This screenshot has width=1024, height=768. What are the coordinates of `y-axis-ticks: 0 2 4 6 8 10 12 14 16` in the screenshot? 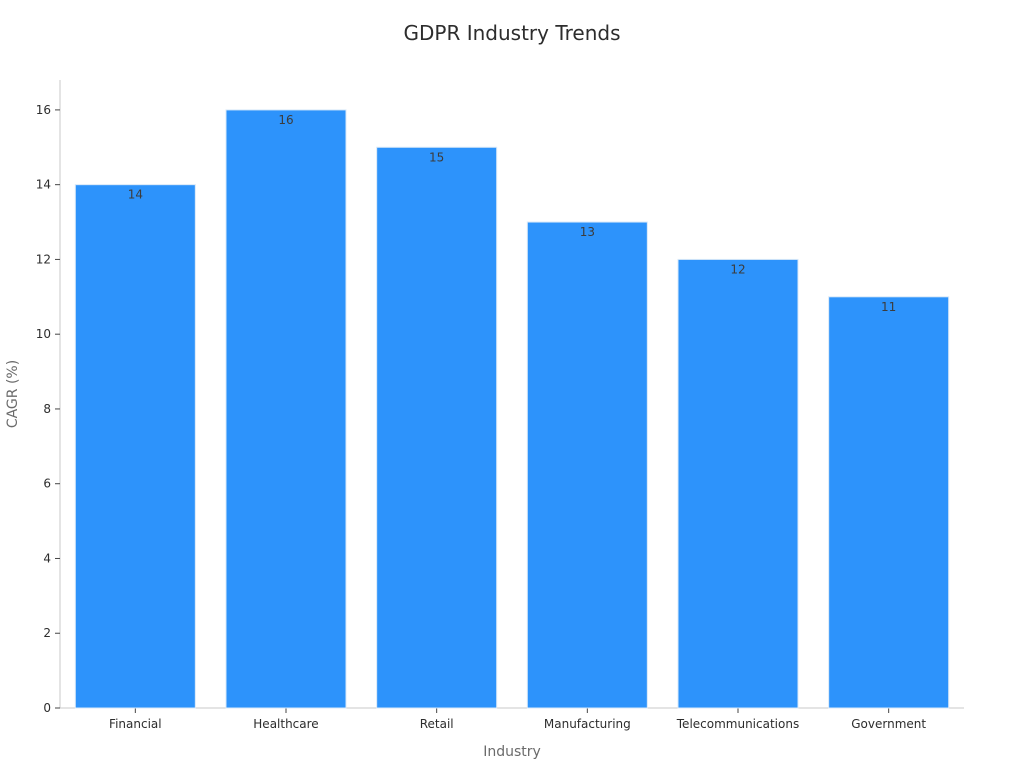 It's located at (48, 409).